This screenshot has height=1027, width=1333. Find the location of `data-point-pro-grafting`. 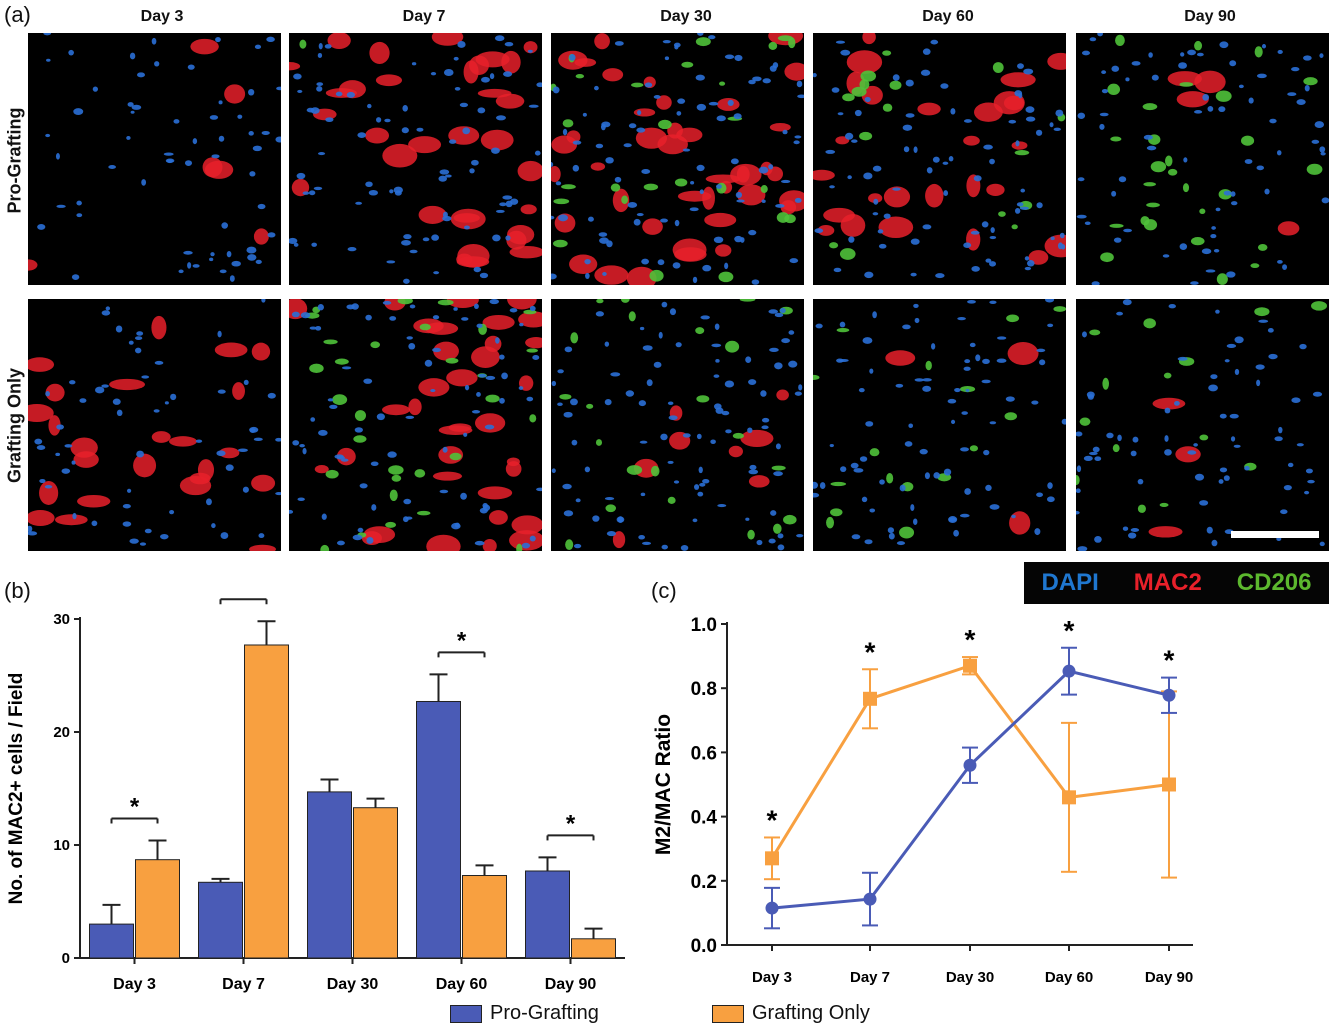

data-point-pro-grafting is located at coordinates (772, 908).